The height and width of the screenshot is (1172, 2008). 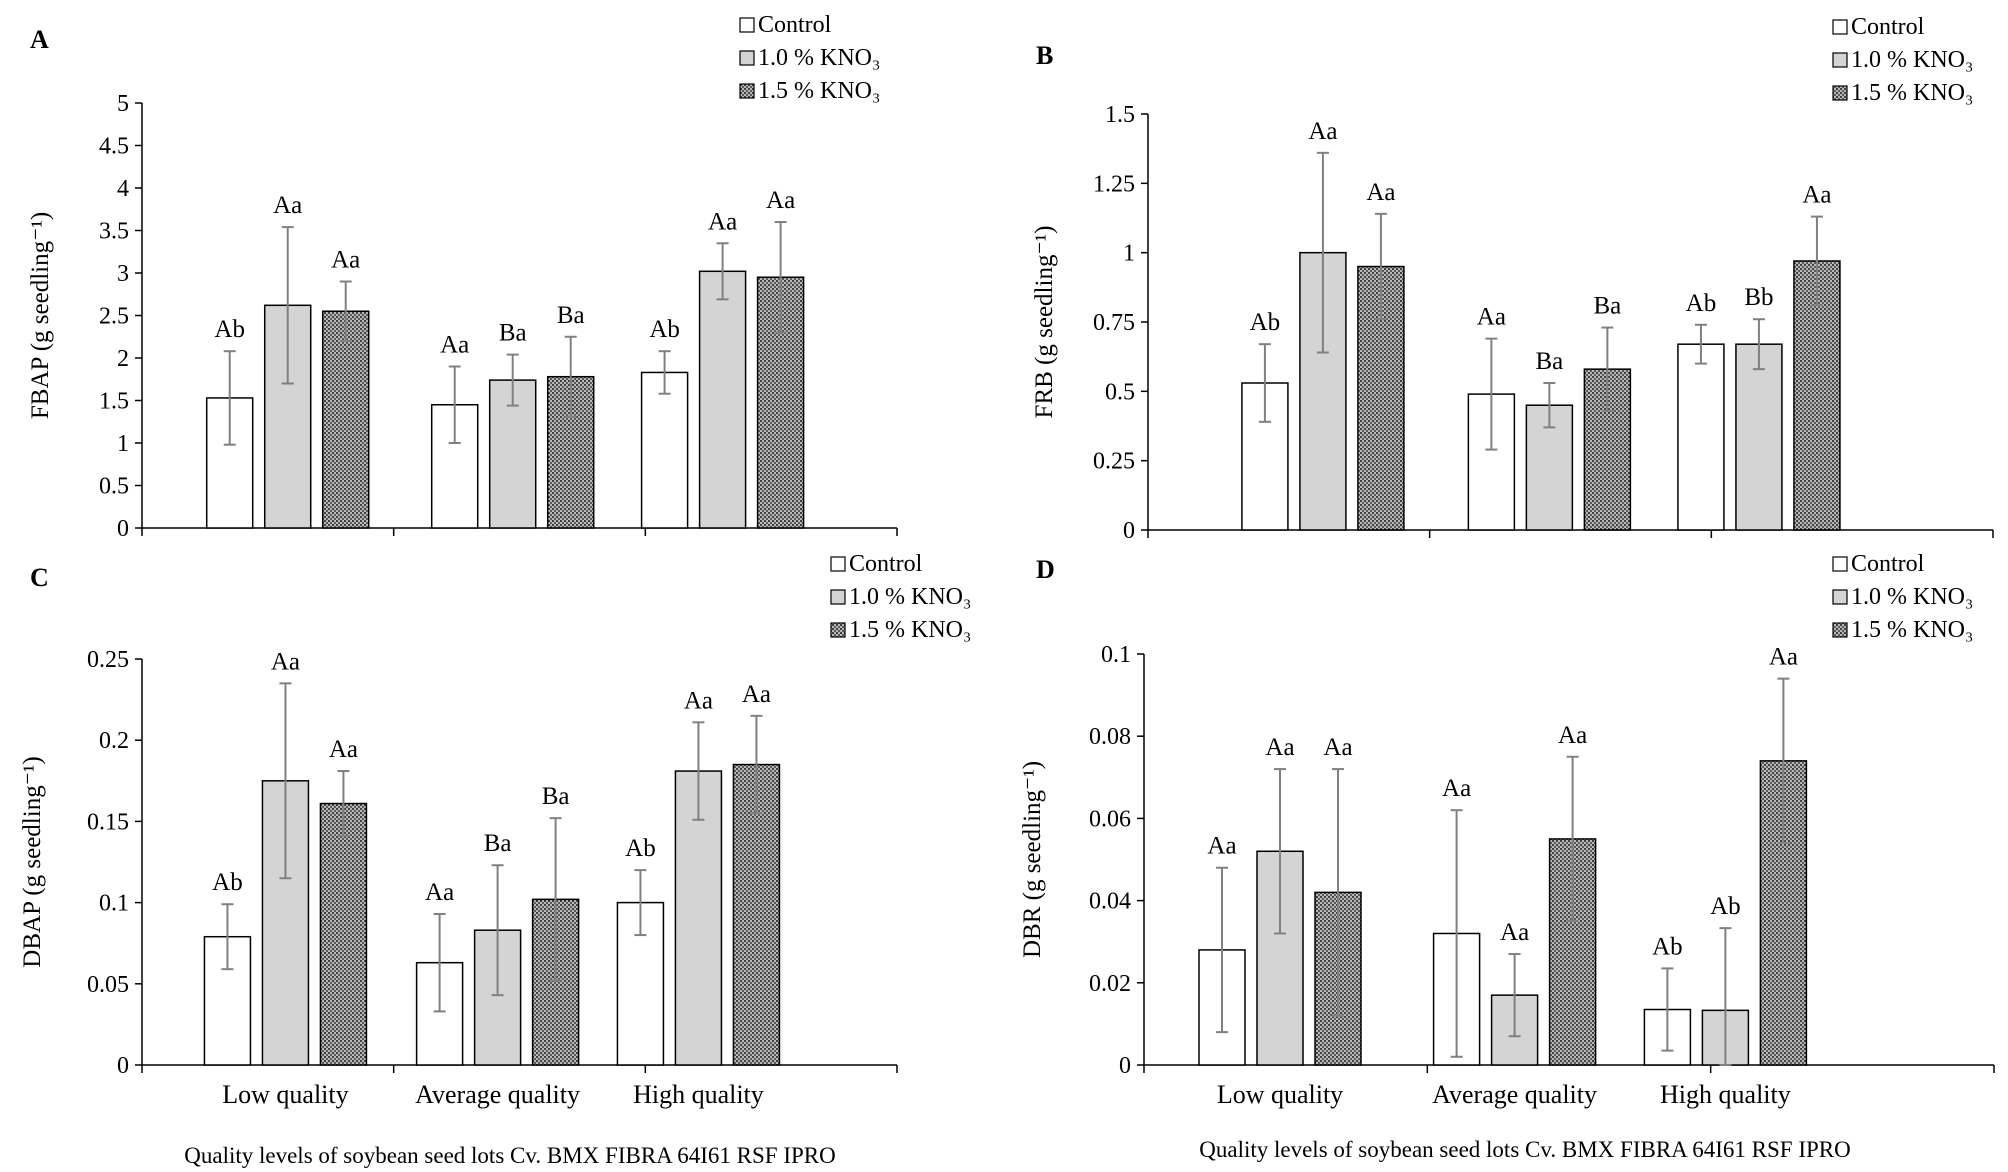 I want to click on y-tick-label: 0.1, so click(x=114, y=904).